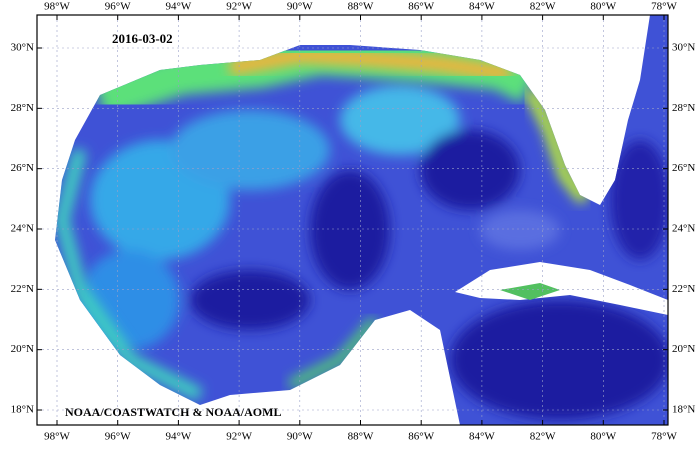  I want to click on cuba, so click(561, 288).